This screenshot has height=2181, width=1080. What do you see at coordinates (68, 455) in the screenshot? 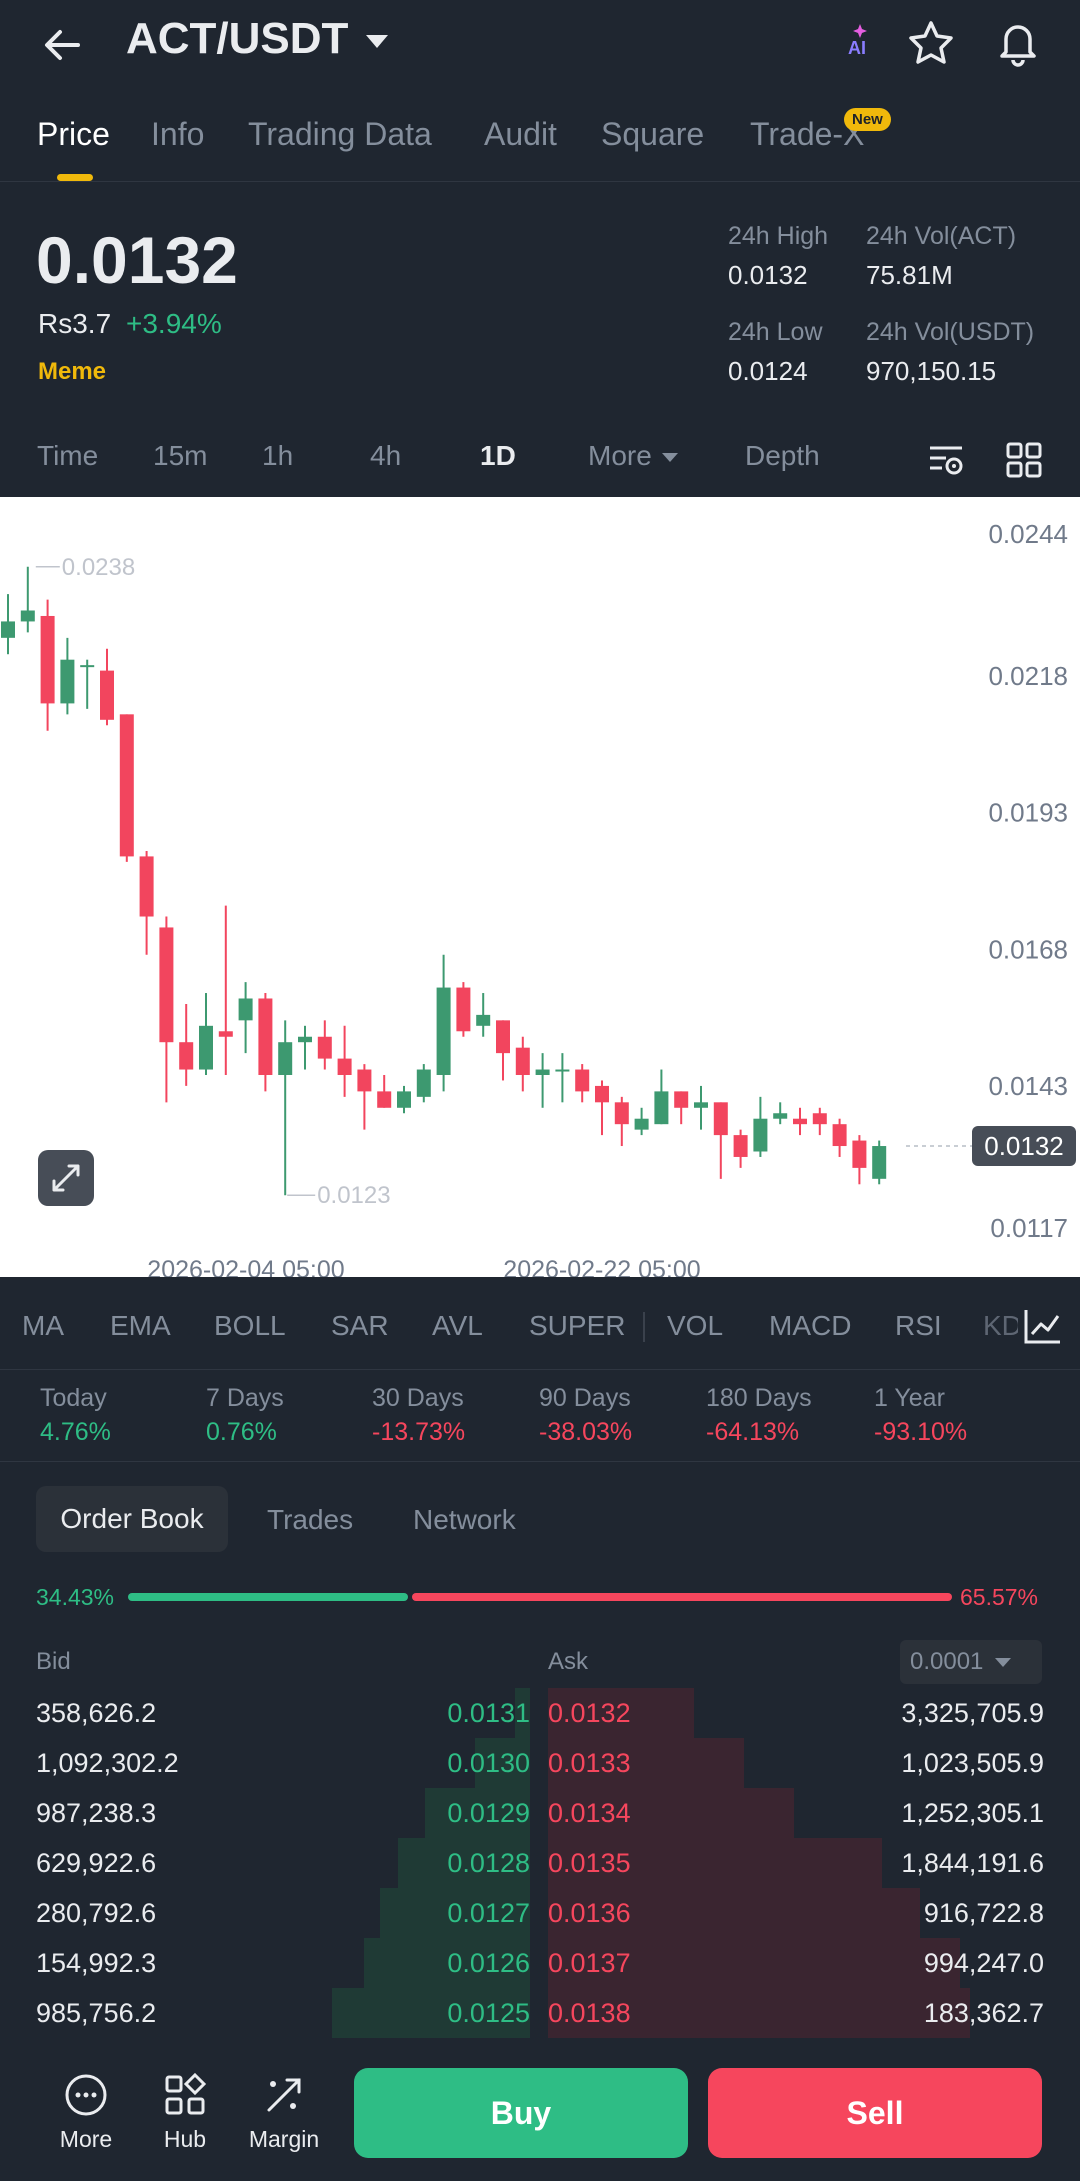
I see `interval-time: Time` at bounding box center [68, 455].